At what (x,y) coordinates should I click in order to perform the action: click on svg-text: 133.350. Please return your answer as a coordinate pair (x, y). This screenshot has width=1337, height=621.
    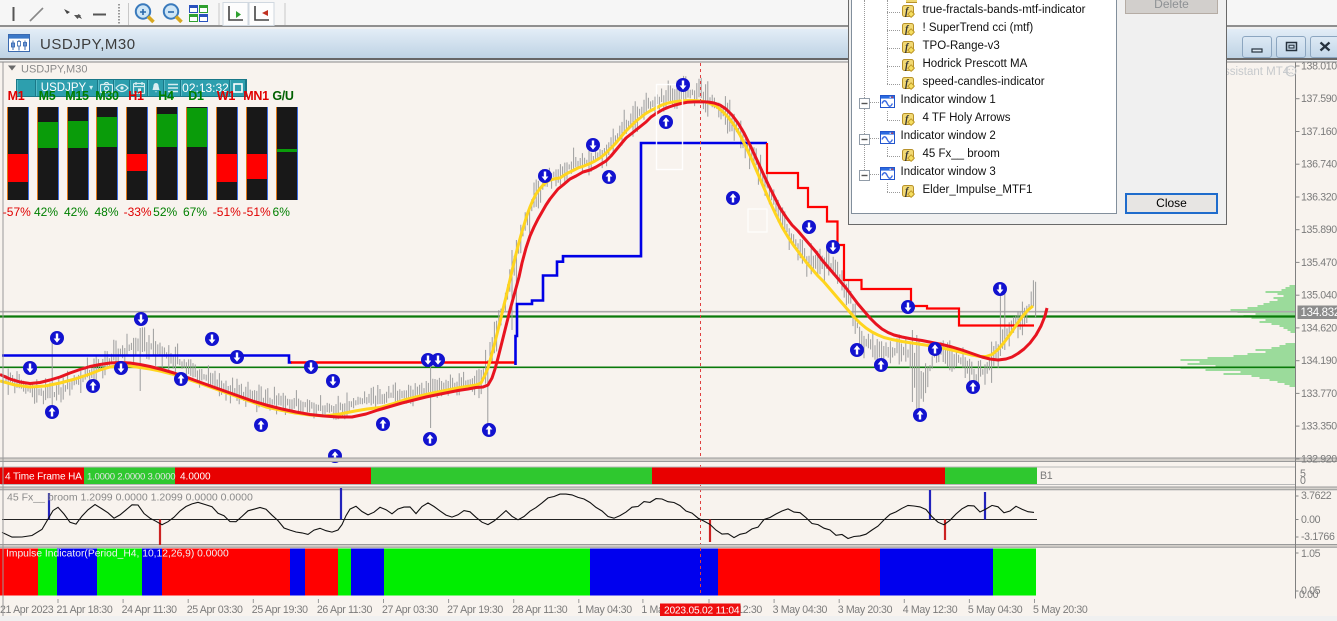
    Looking at the image, I should click on (1319, 427).